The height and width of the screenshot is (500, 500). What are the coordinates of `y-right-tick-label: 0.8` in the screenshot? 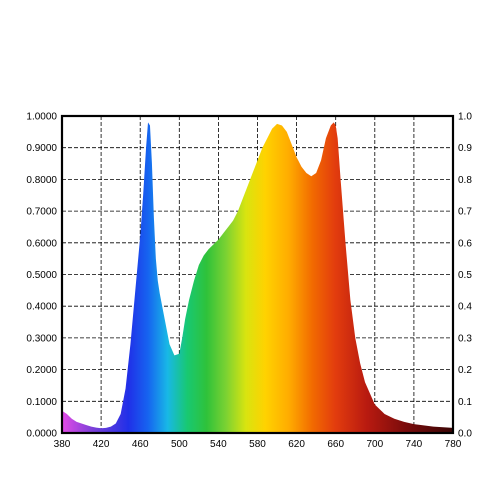 It's located at (465, 180).